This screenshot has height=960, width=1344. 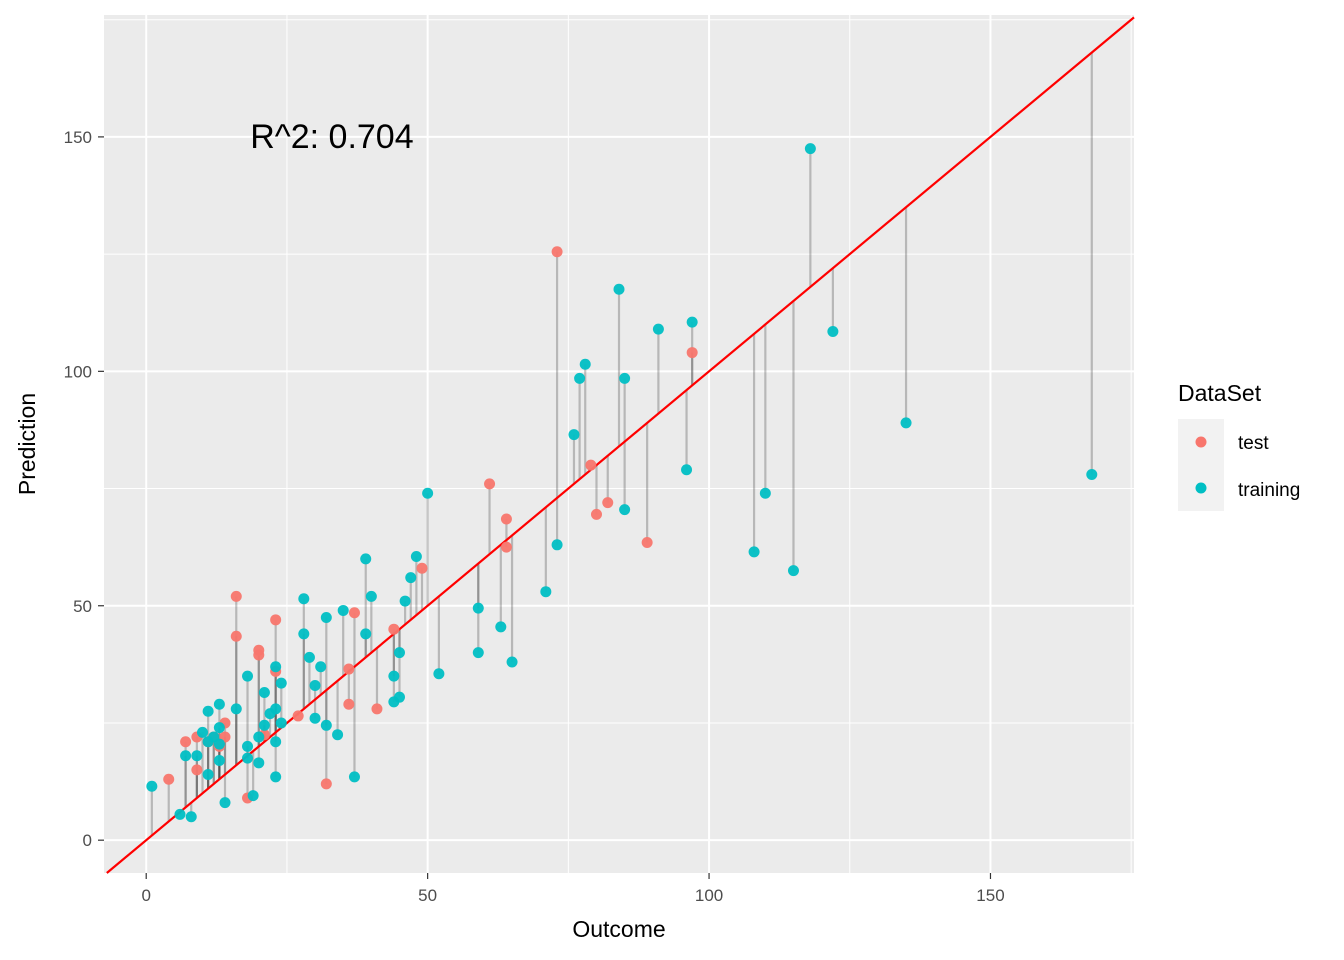 What do you see at coordinates (990, 895) in the screenshot?
I see `x-tick-label: 150` at bounding box center [990, 895].